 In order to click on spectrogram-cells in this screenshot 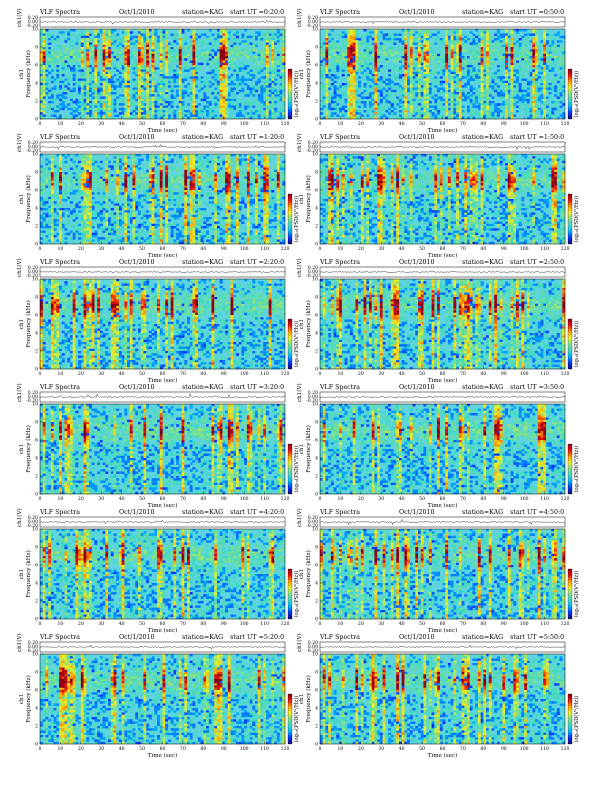, I will do `click(163, 199)`.